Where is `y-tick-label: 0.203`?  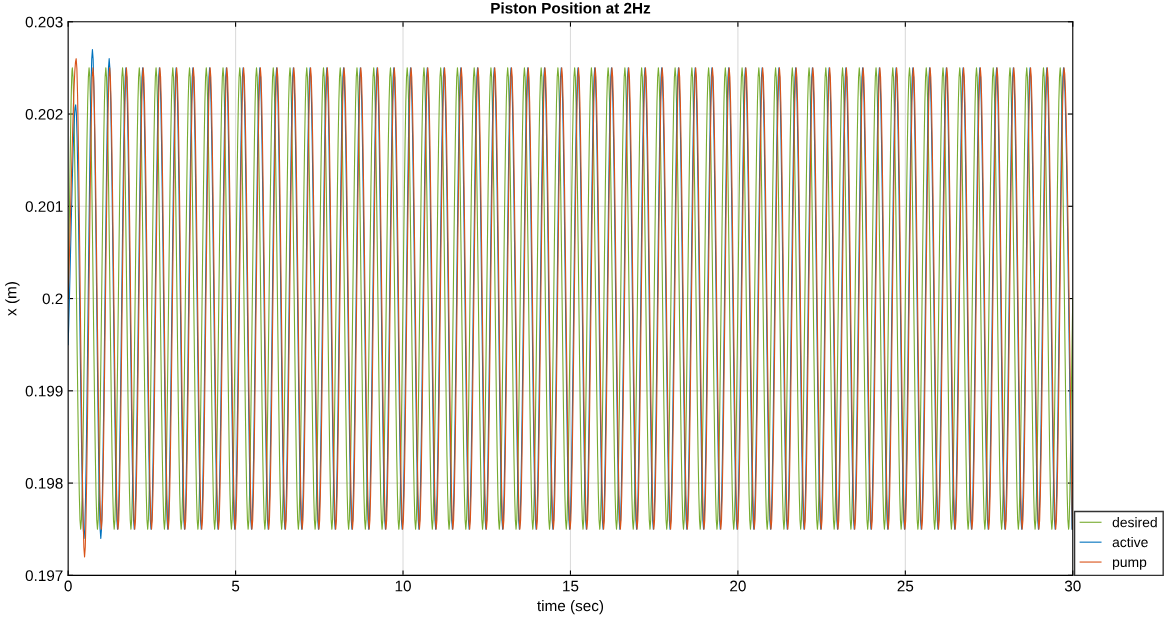
y-tick-label: 0.203 is located at coordinates (44, 22).